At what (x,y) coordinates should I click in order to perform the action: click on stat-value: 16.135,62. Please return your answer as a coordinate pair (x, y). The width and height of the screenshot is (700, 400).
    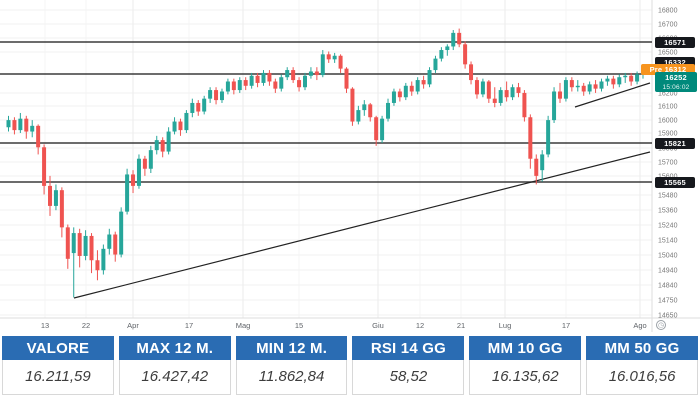
    Looking at the image, I should click on (525, 376).